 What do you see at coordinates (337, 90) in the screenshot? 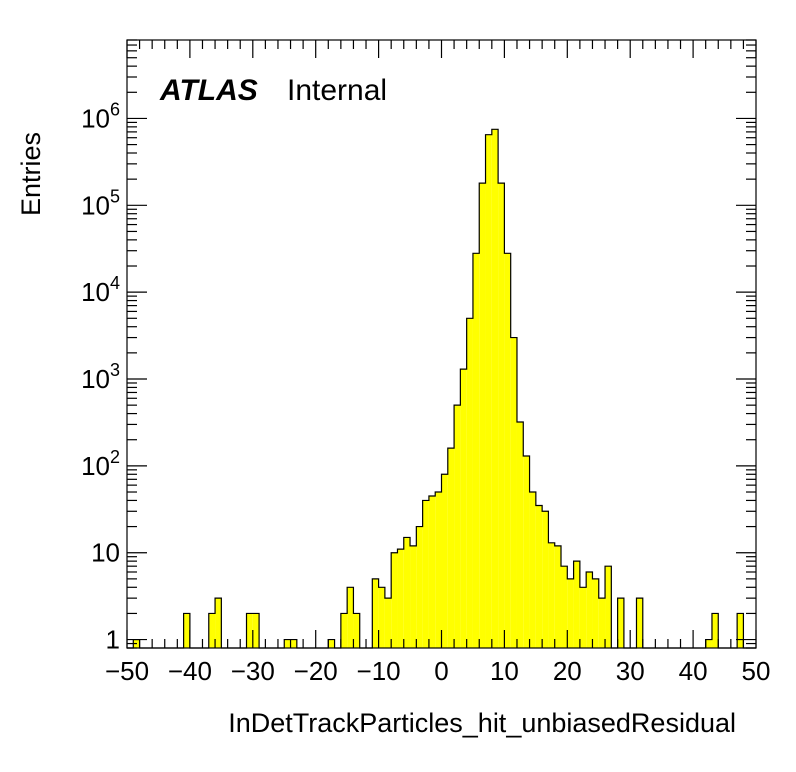
I see `internal-label: Internal` at bounding box center [337, 90].